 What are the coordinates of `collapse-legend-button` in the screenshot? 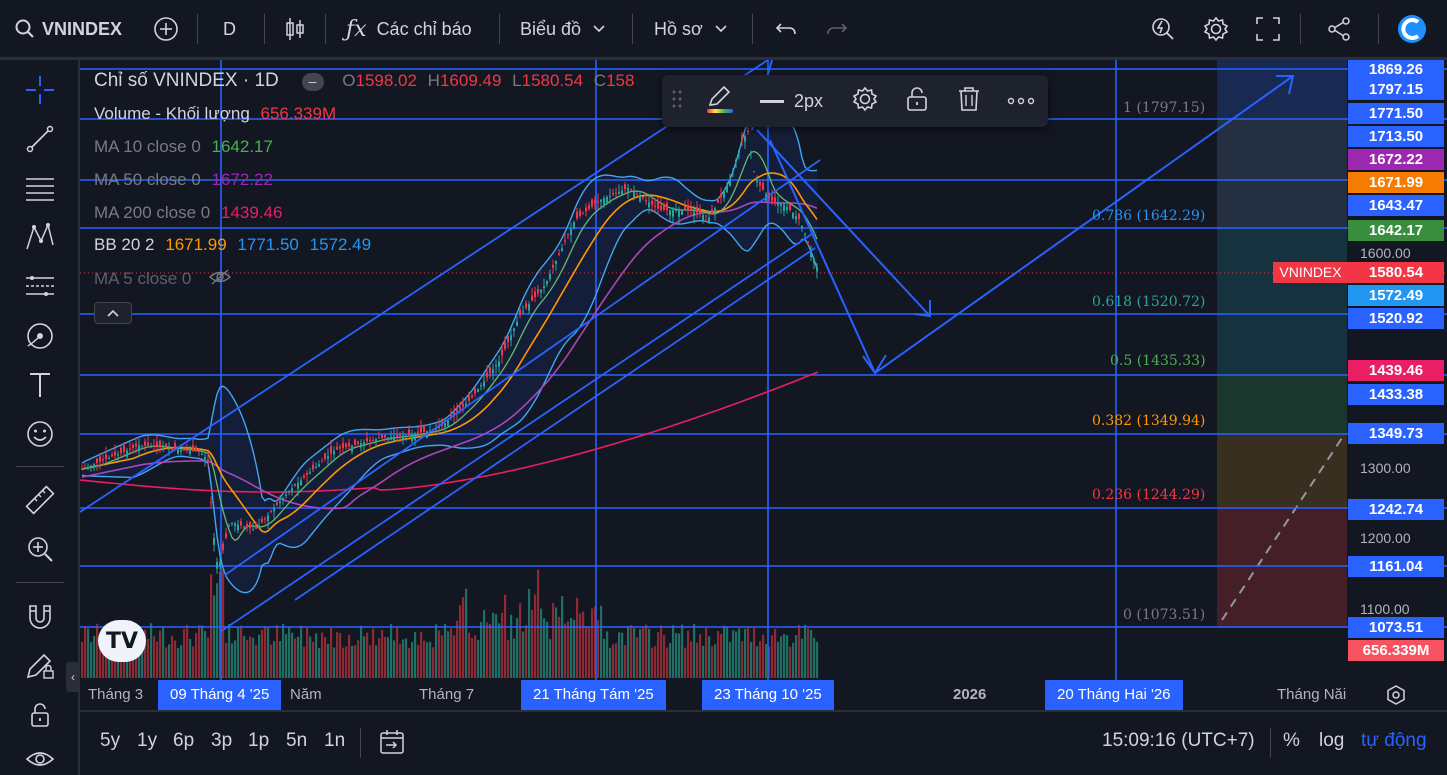 It's located at (113, 313).